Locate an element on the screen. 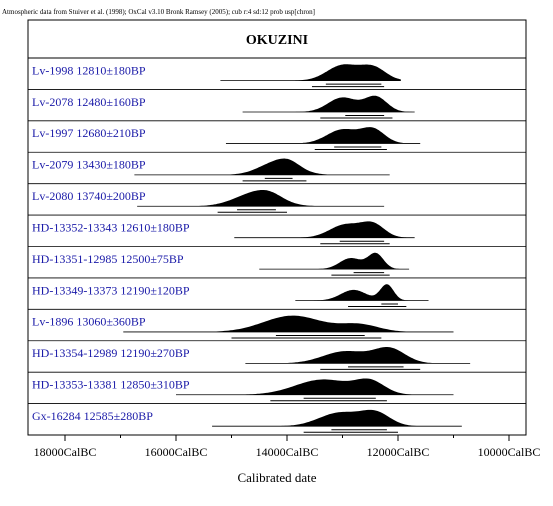 This screenshot has height=506, width=553. sample-row: Lv-1997 12680±210BP is located at coordinates (277, 139).